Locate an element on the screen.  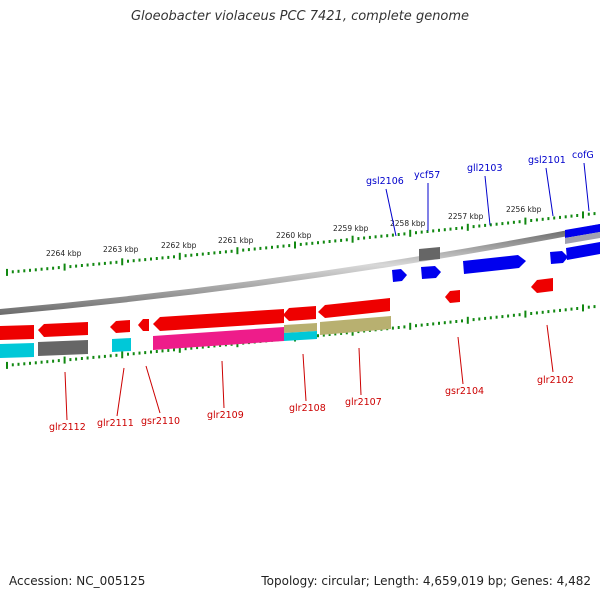
outer-tick-track is located at coordinates (301, 243).